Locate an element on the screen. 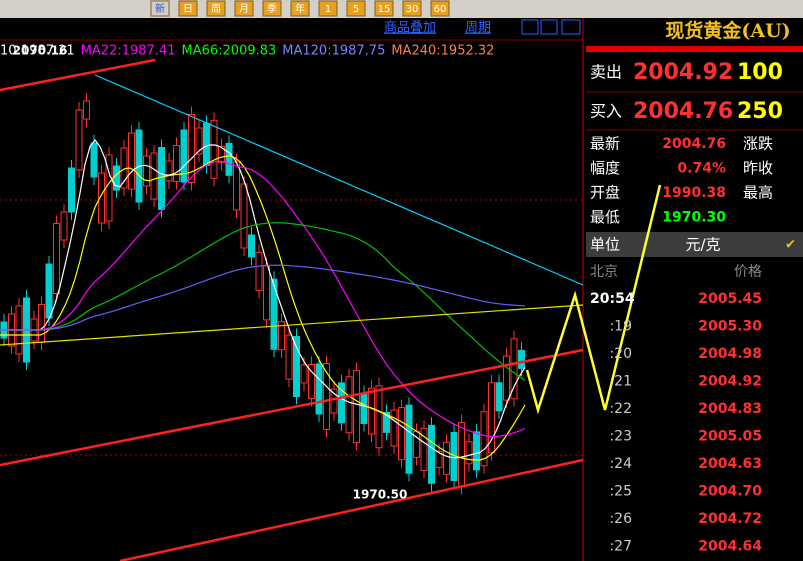  stat-label: 涨跌 is located at coordinates (758, 144).